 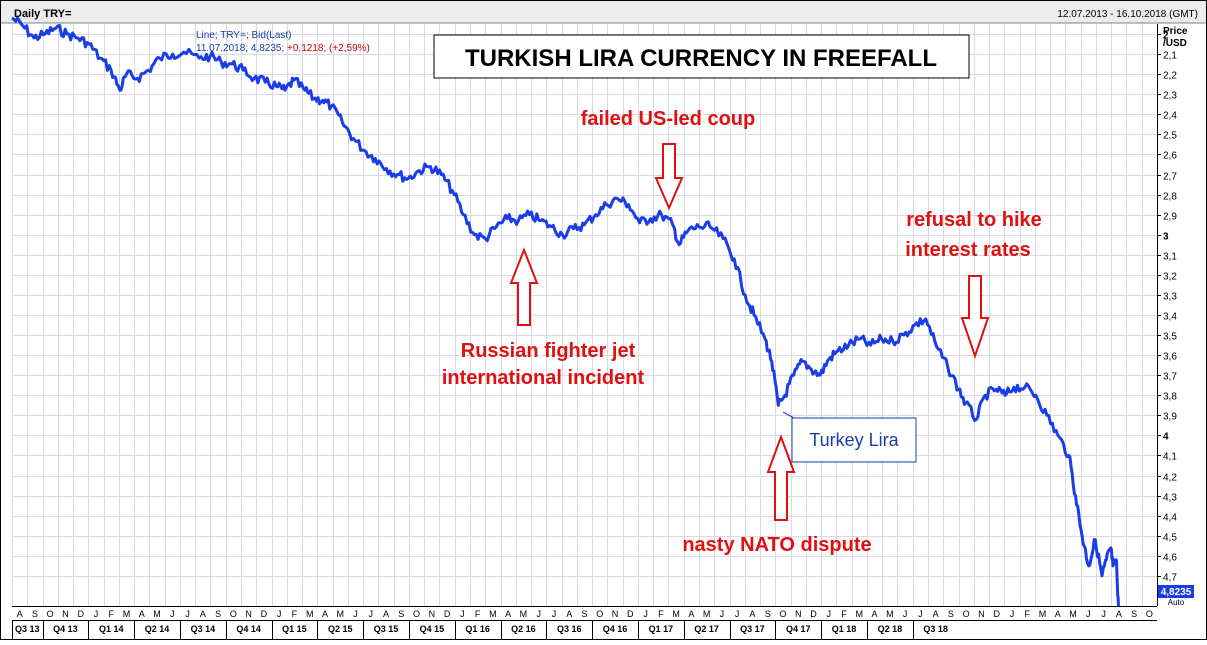 I want to click on price-unit-label: /USD, so click(x=1175, y=43).